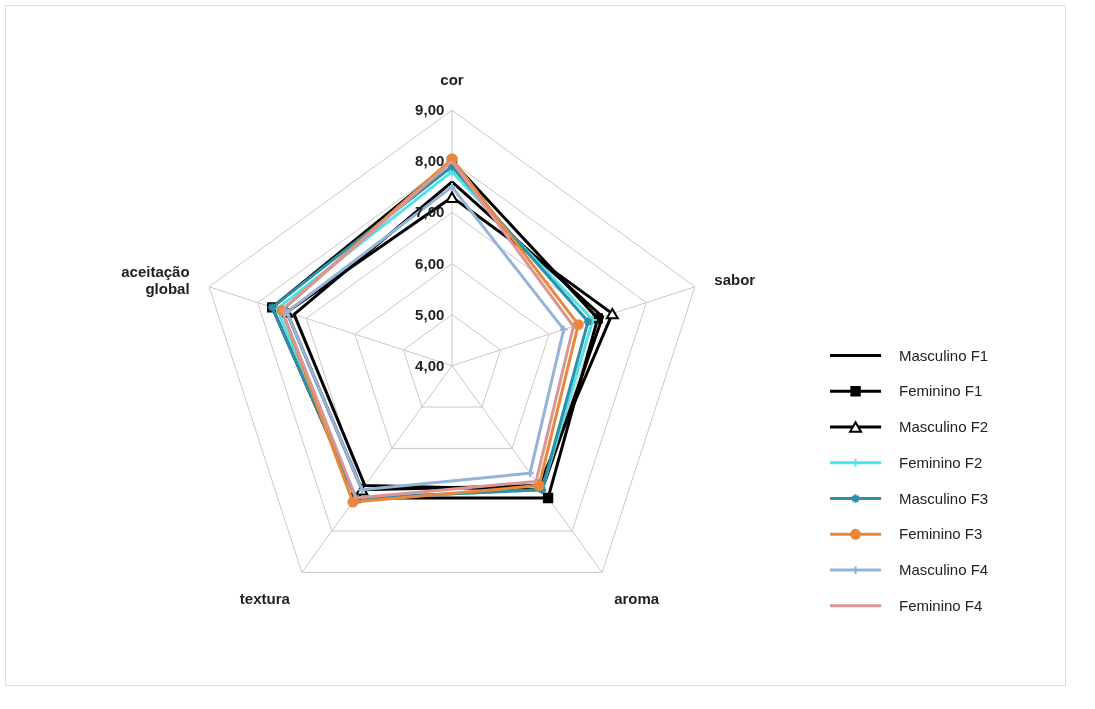 This screenshot has height=709, width=1095. Describe the element at coordinates (430, 365) in the screenshot. I see `y-tick-label: 4,00` at that location.